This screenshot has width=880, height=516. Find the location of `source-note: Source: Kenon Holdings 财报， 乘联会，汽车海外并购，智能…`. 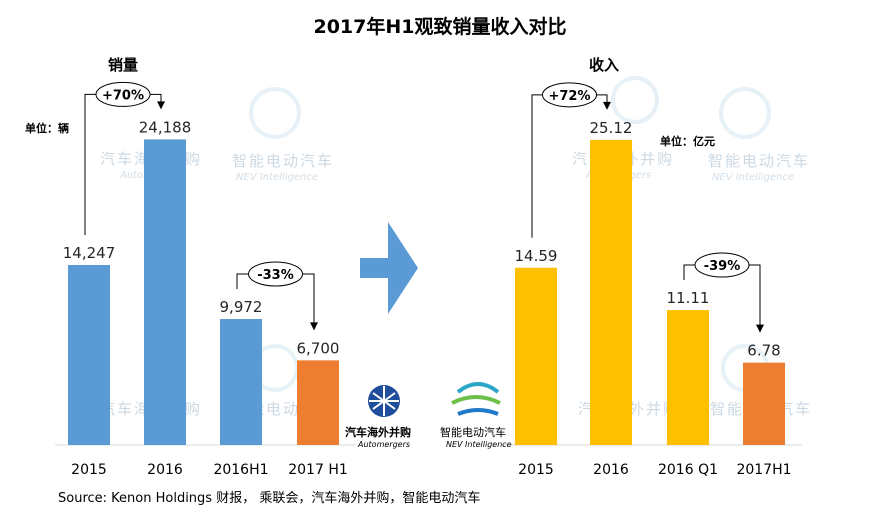

source-note: Source: Kenon Holdings 财报， 乘联会，汽车海外并购，智能… is located at coordinates (269, 498).